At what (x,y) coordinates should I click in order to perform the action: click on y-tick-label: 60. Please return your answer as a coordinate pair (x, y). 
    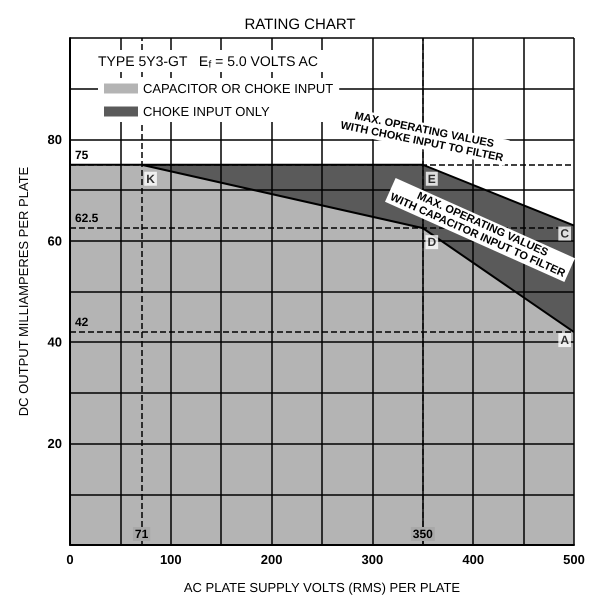
    Looking at the image, I should click on (55, 240).